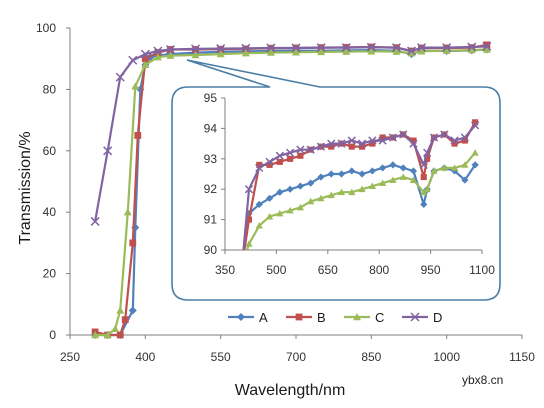 This screenshot has height=408, width=544. What do you see at coordinates (446, 357) in the screenshot?
I see `x-tick-label: 1000` at bounding box center [446, 357].